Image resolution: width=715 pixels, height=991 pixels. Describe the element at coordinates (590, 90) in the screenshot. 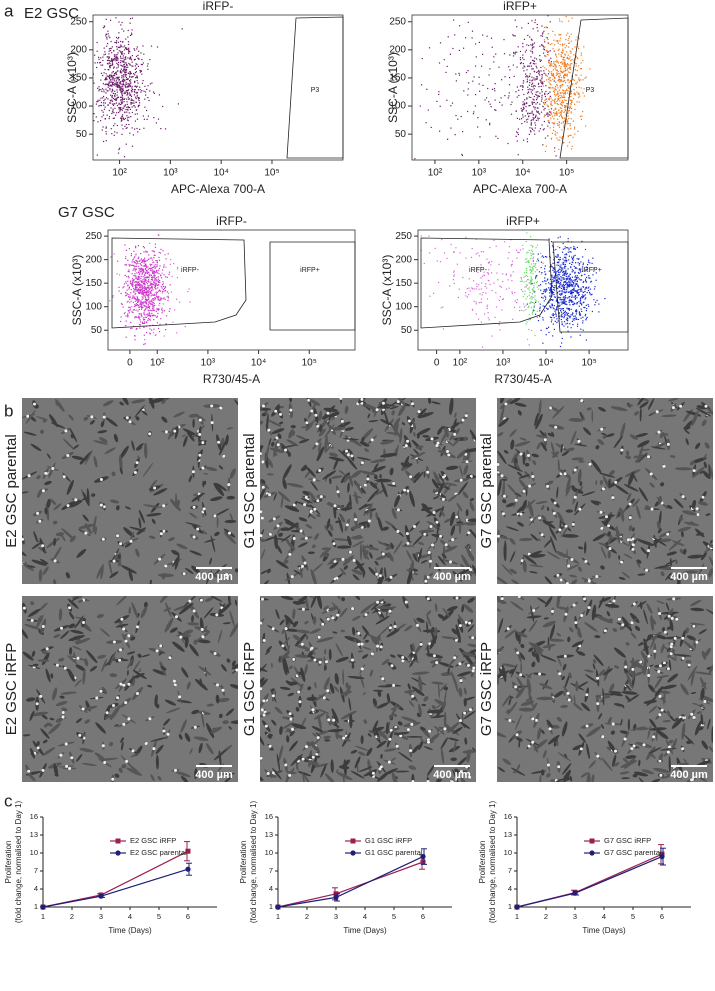

I see `gate-label: P3` at that location.